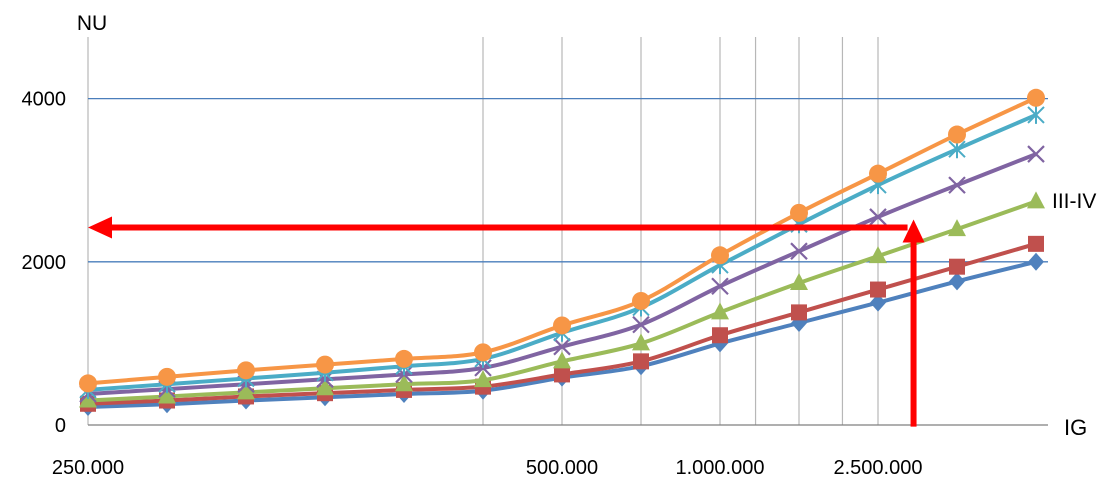 Image resolution: width=1118 pixels, height=479 pixels. What do you see at coordinates (1075, 427) in the screenshot?
I see `x-axis-label: IG` at bounding box center [1075, 427].